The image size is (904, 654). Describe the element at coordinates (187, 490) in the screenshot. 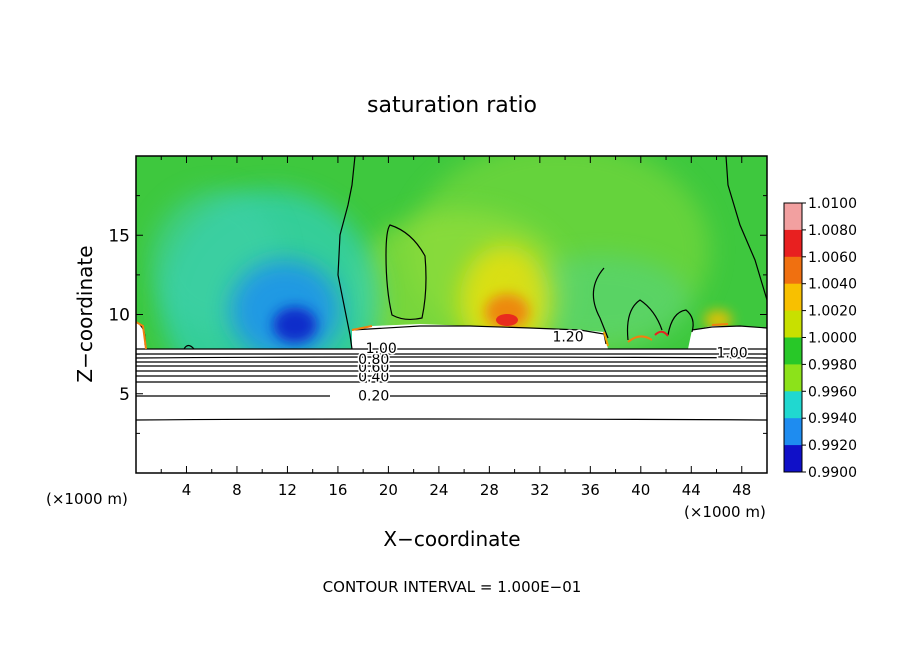

I see `x-tick-label: 4` at that location.